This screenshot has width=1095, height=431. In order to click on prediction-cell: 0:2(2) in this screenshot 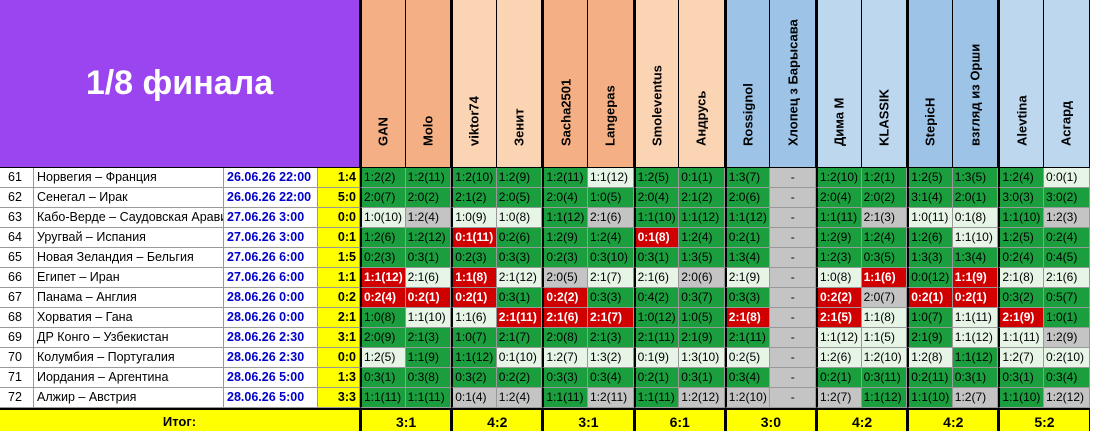, I will do `click(839, 298)`.